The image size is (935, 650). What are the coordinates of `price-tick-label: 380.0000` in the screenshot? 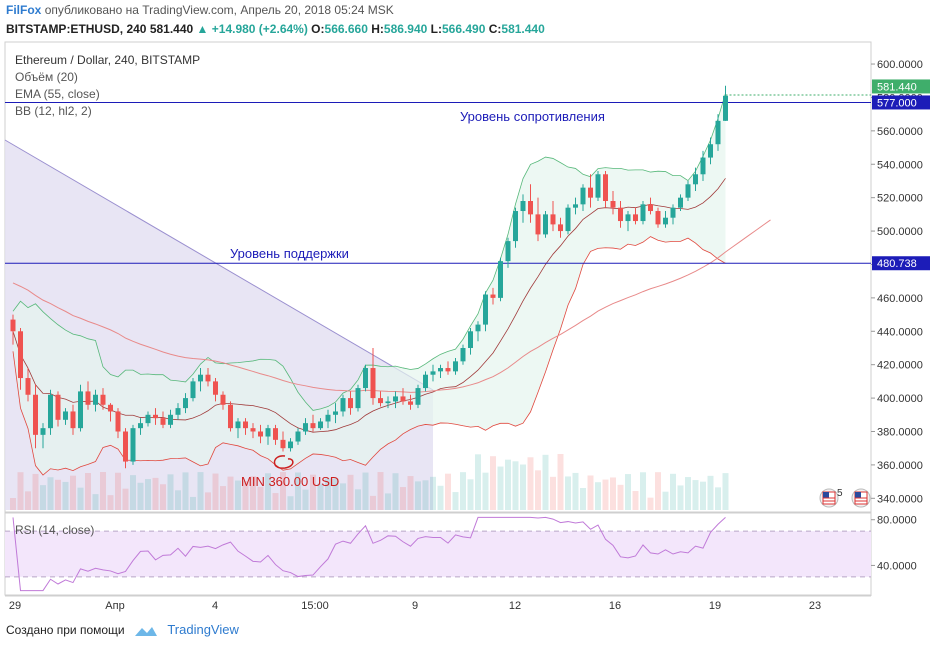 It's located at (900, 432).